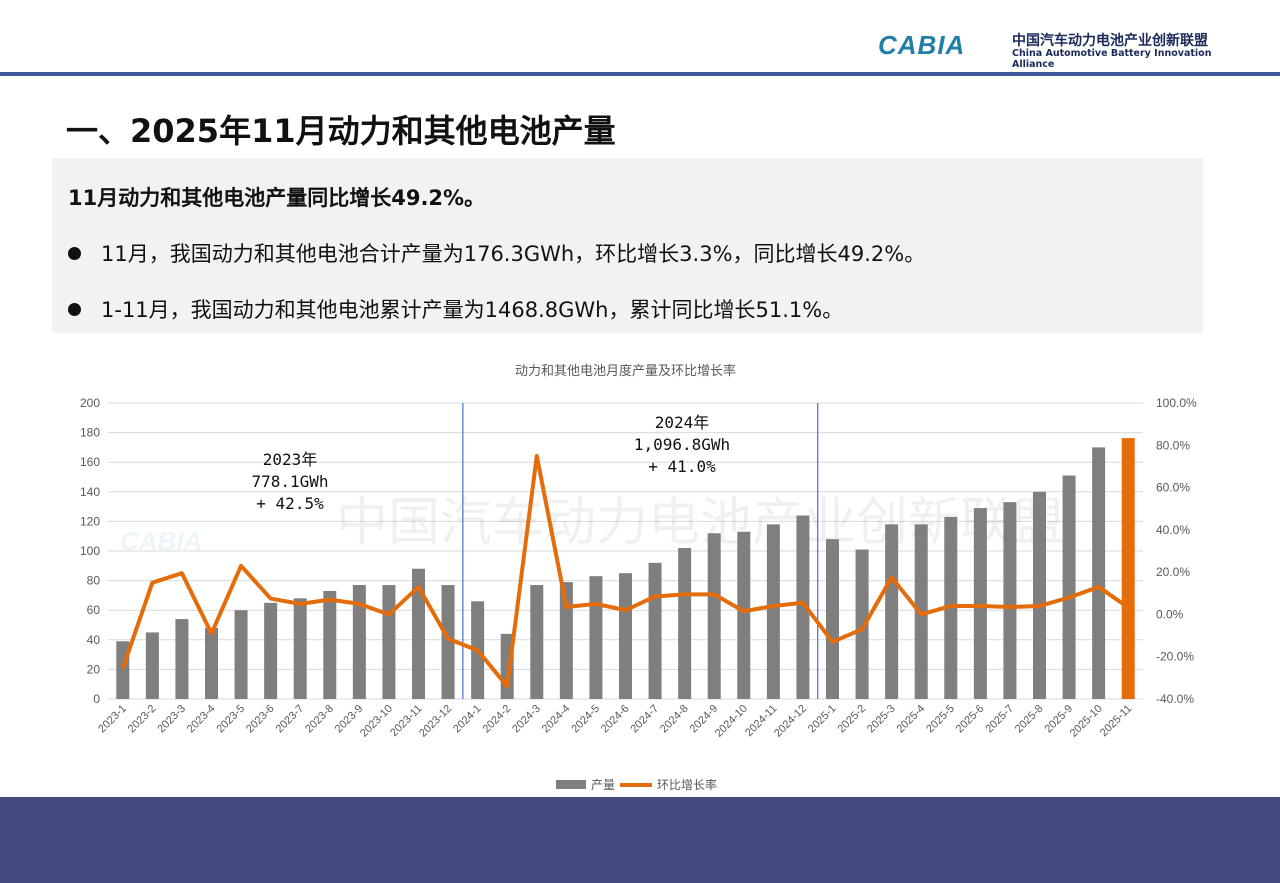 This screenshot has height=883, width=1280. I want to click on chart-title: 动力和其他电池月度产量及环比增长率, so click(625, 370).